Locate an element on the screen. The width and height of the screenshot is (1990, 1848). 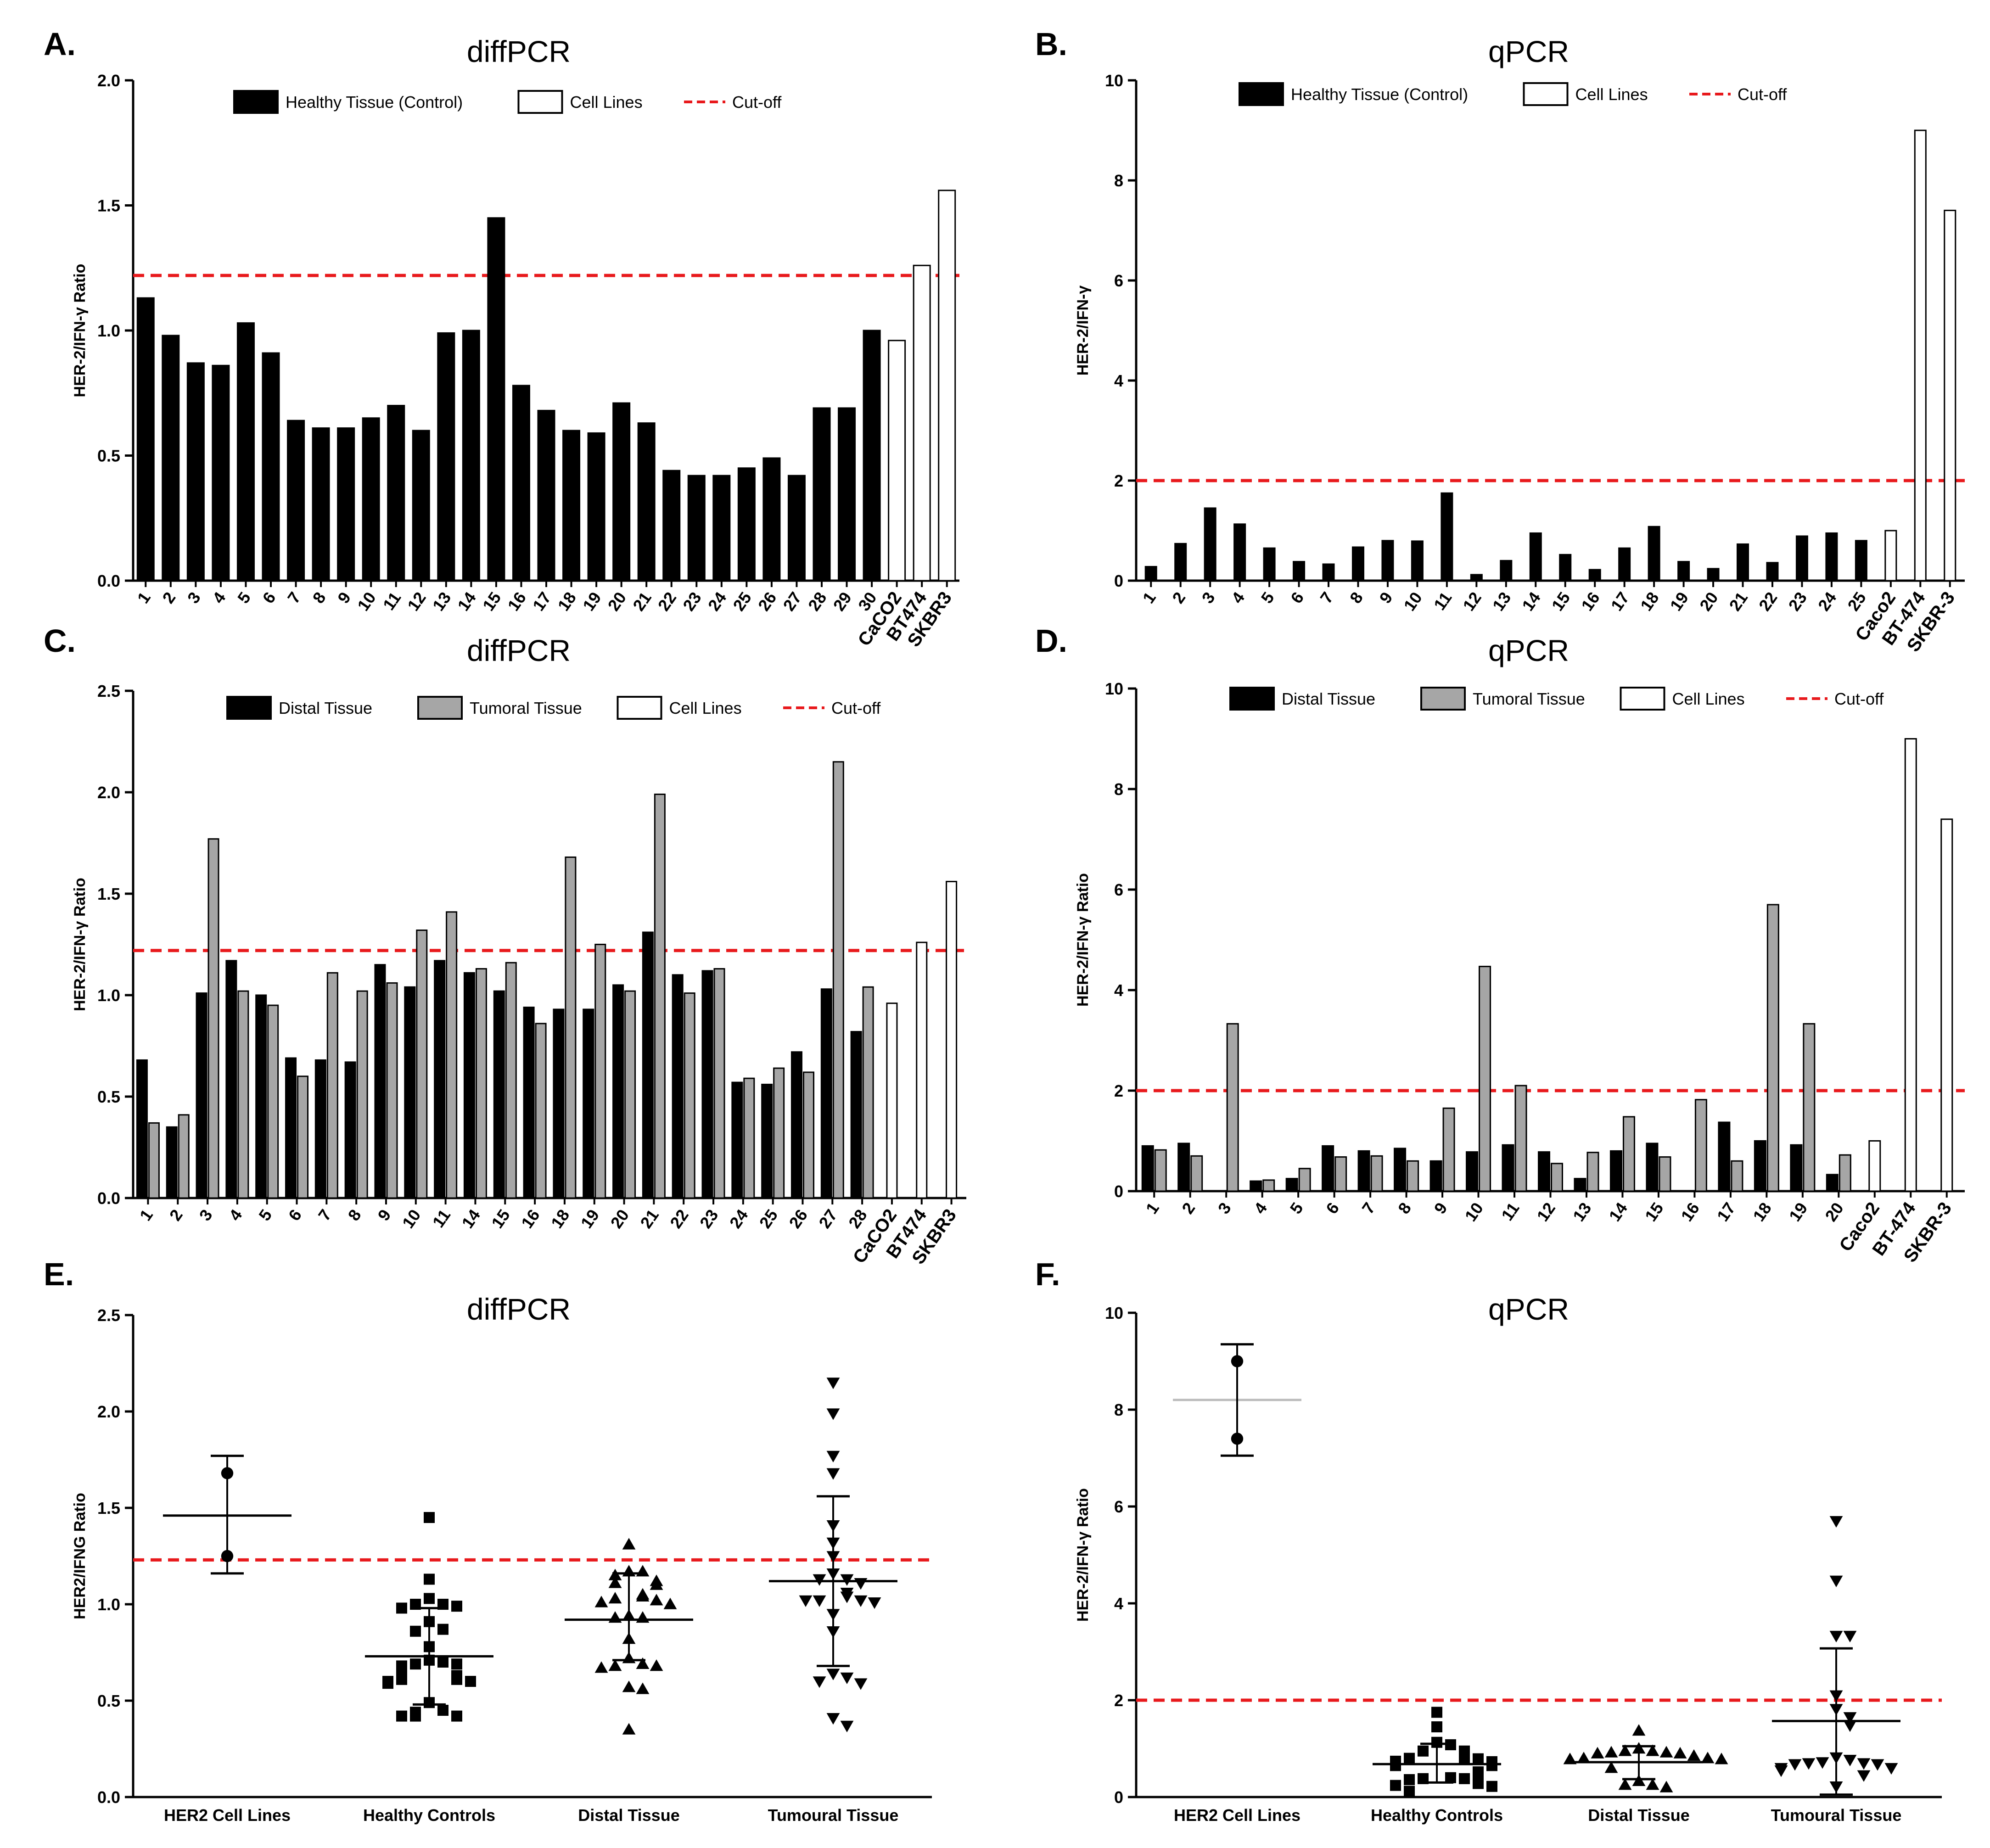
x-tick-label: 15 is located at coordinates (1561, 601).